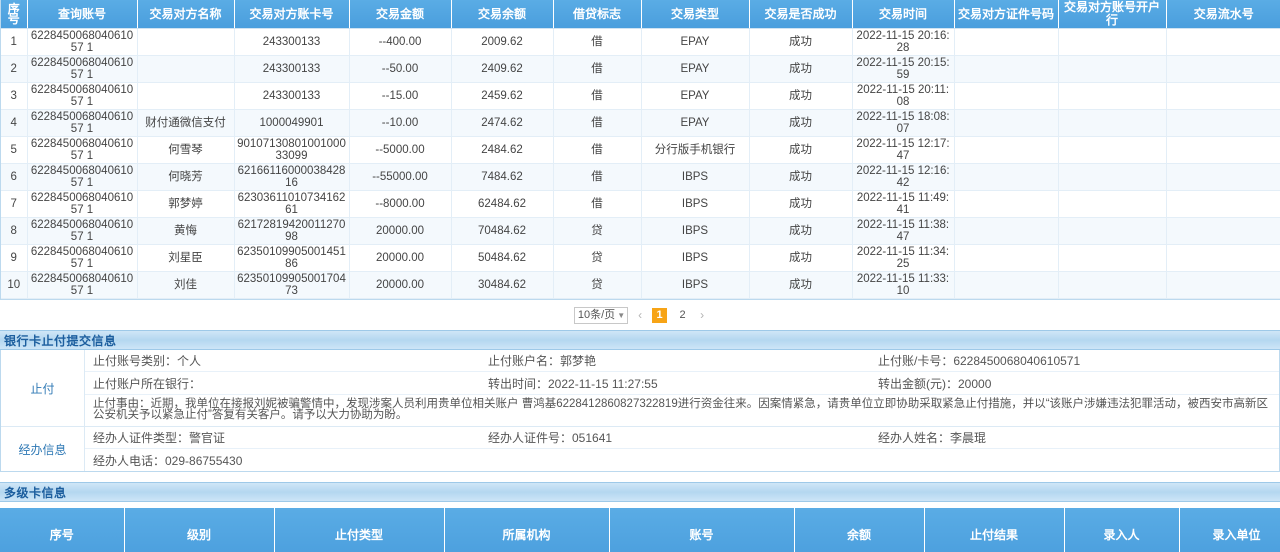 The height and width of the screenshot is (552, 1280). I want to click on cell-index: 9, so click(14, 258).